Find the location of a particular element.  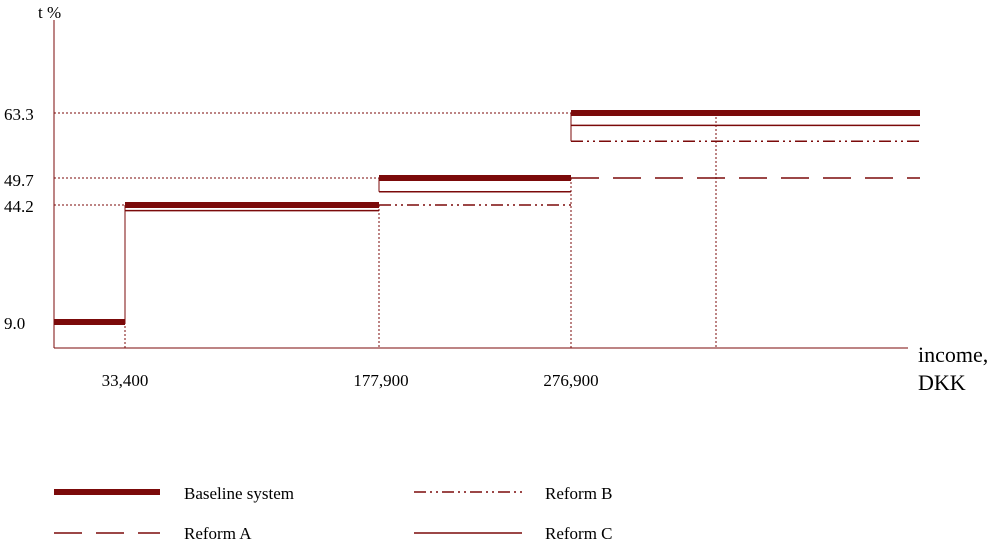

y-tick-label-9-0: 9.0 is located at coordinates (14, 323).